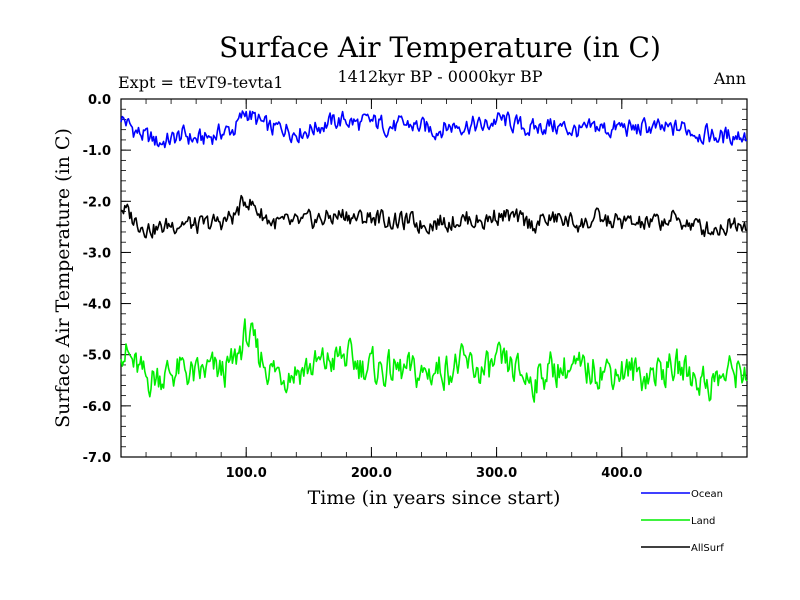 The image size is (800, 600). I want to click on x-axis-label: Time (in years since start), so click(434, 498).